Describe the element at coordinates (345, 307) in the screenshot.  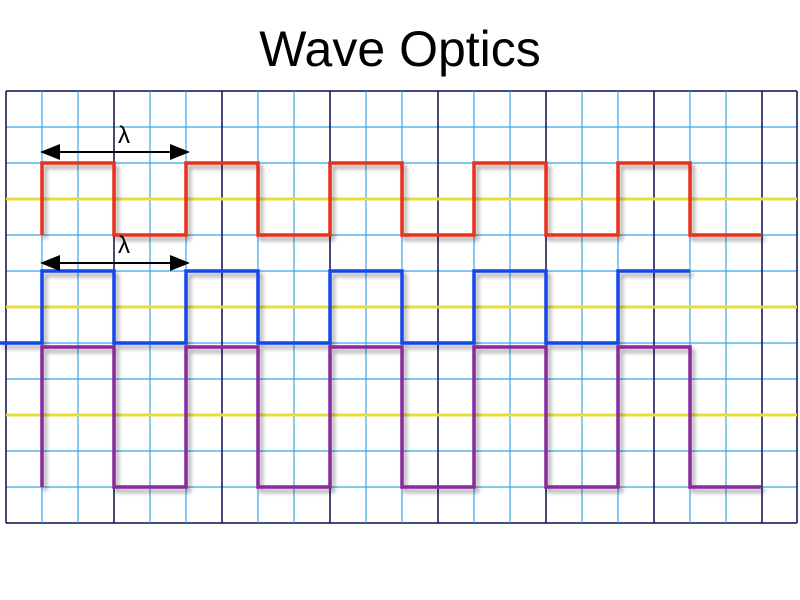
I see `blue-wave` at that location.